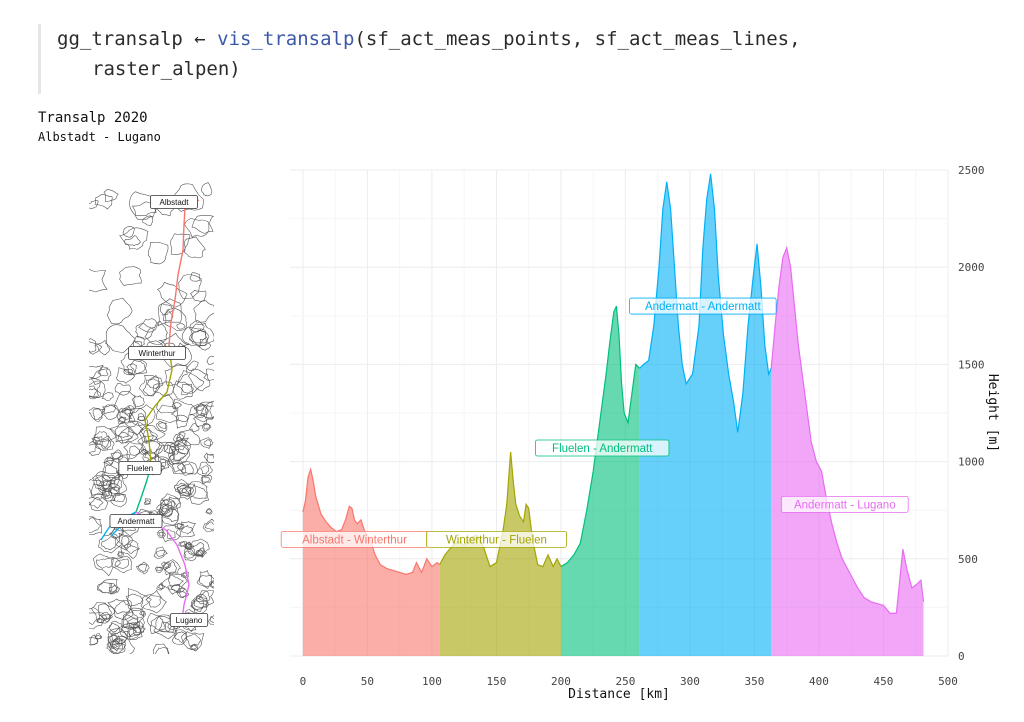  I want to click on x-tick-label: 50, so click(367, 681).